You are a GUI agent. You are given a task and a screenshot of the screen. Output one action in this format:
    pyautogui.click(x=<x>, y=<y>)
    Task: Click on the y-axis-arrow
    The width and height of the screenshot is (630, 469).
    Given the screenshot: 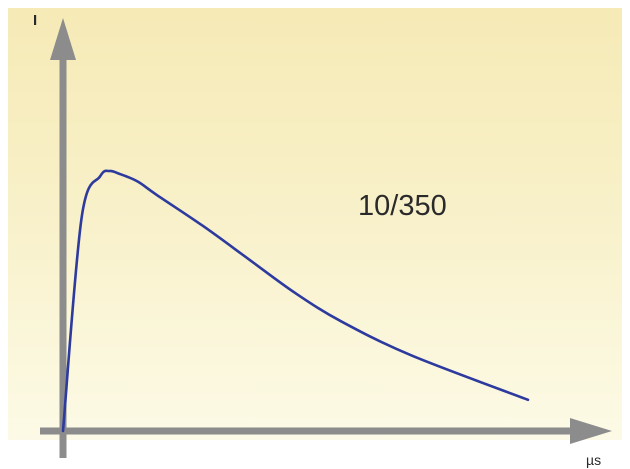 What is the action you would take?
    pyautogui.click(x=63, y=39)
    